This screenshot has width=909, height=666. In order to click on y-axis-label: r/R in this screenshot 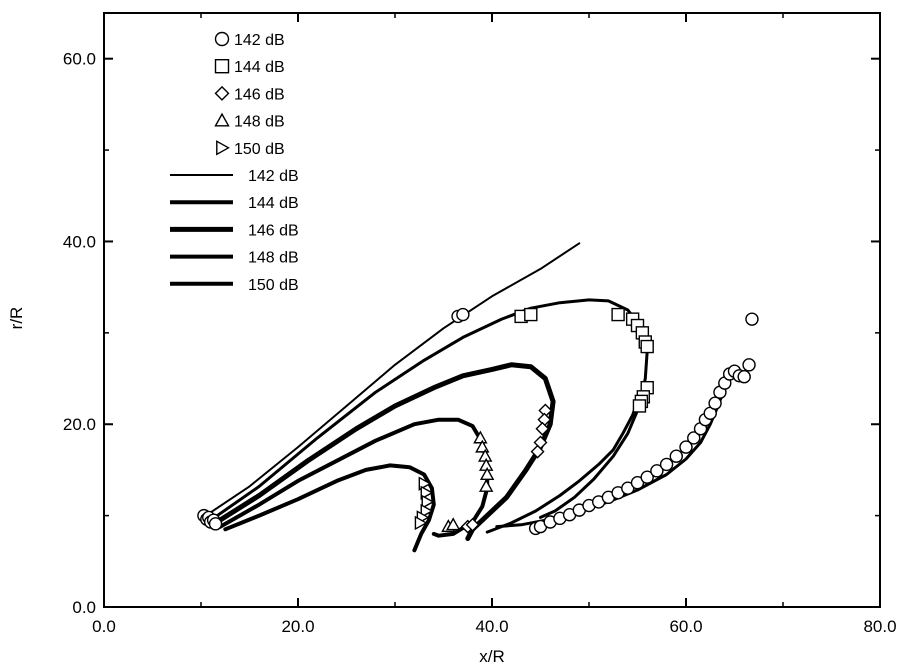, I will do `click(16, 318)`.